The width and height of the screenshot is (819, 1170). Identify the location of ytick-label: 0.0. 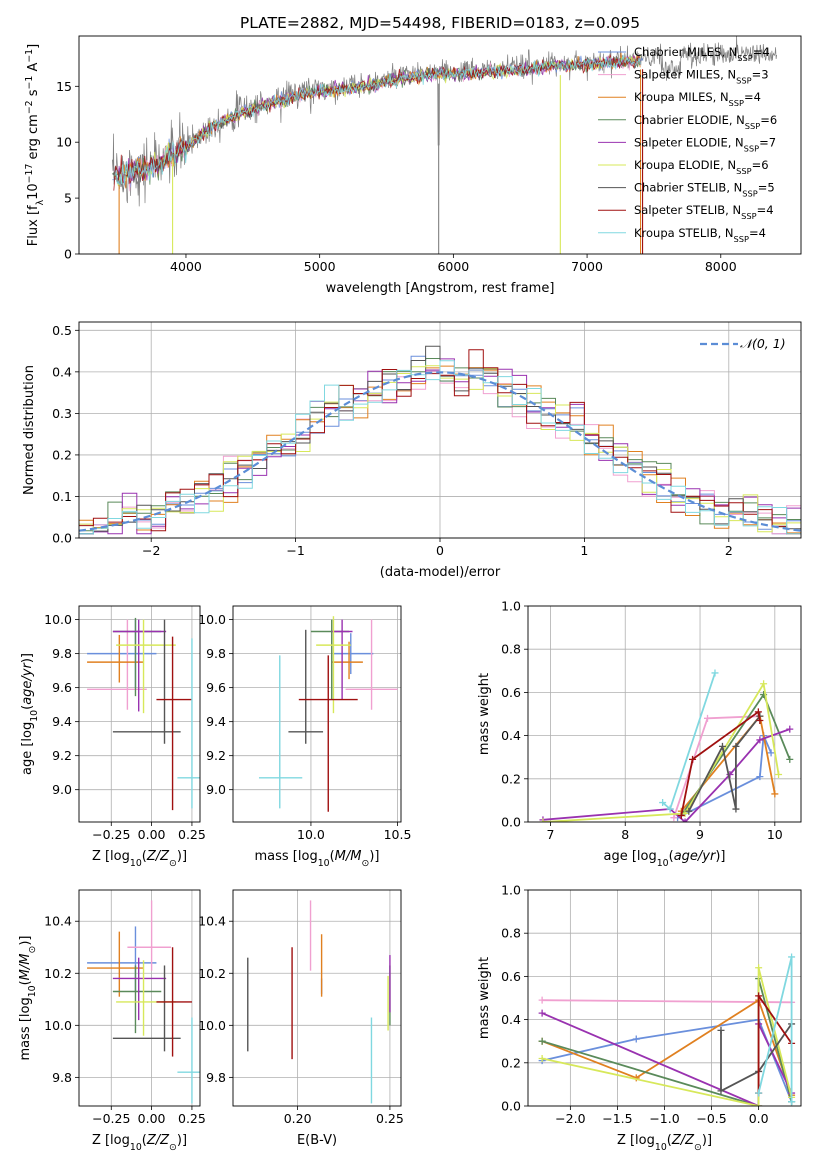
(511, 1106).